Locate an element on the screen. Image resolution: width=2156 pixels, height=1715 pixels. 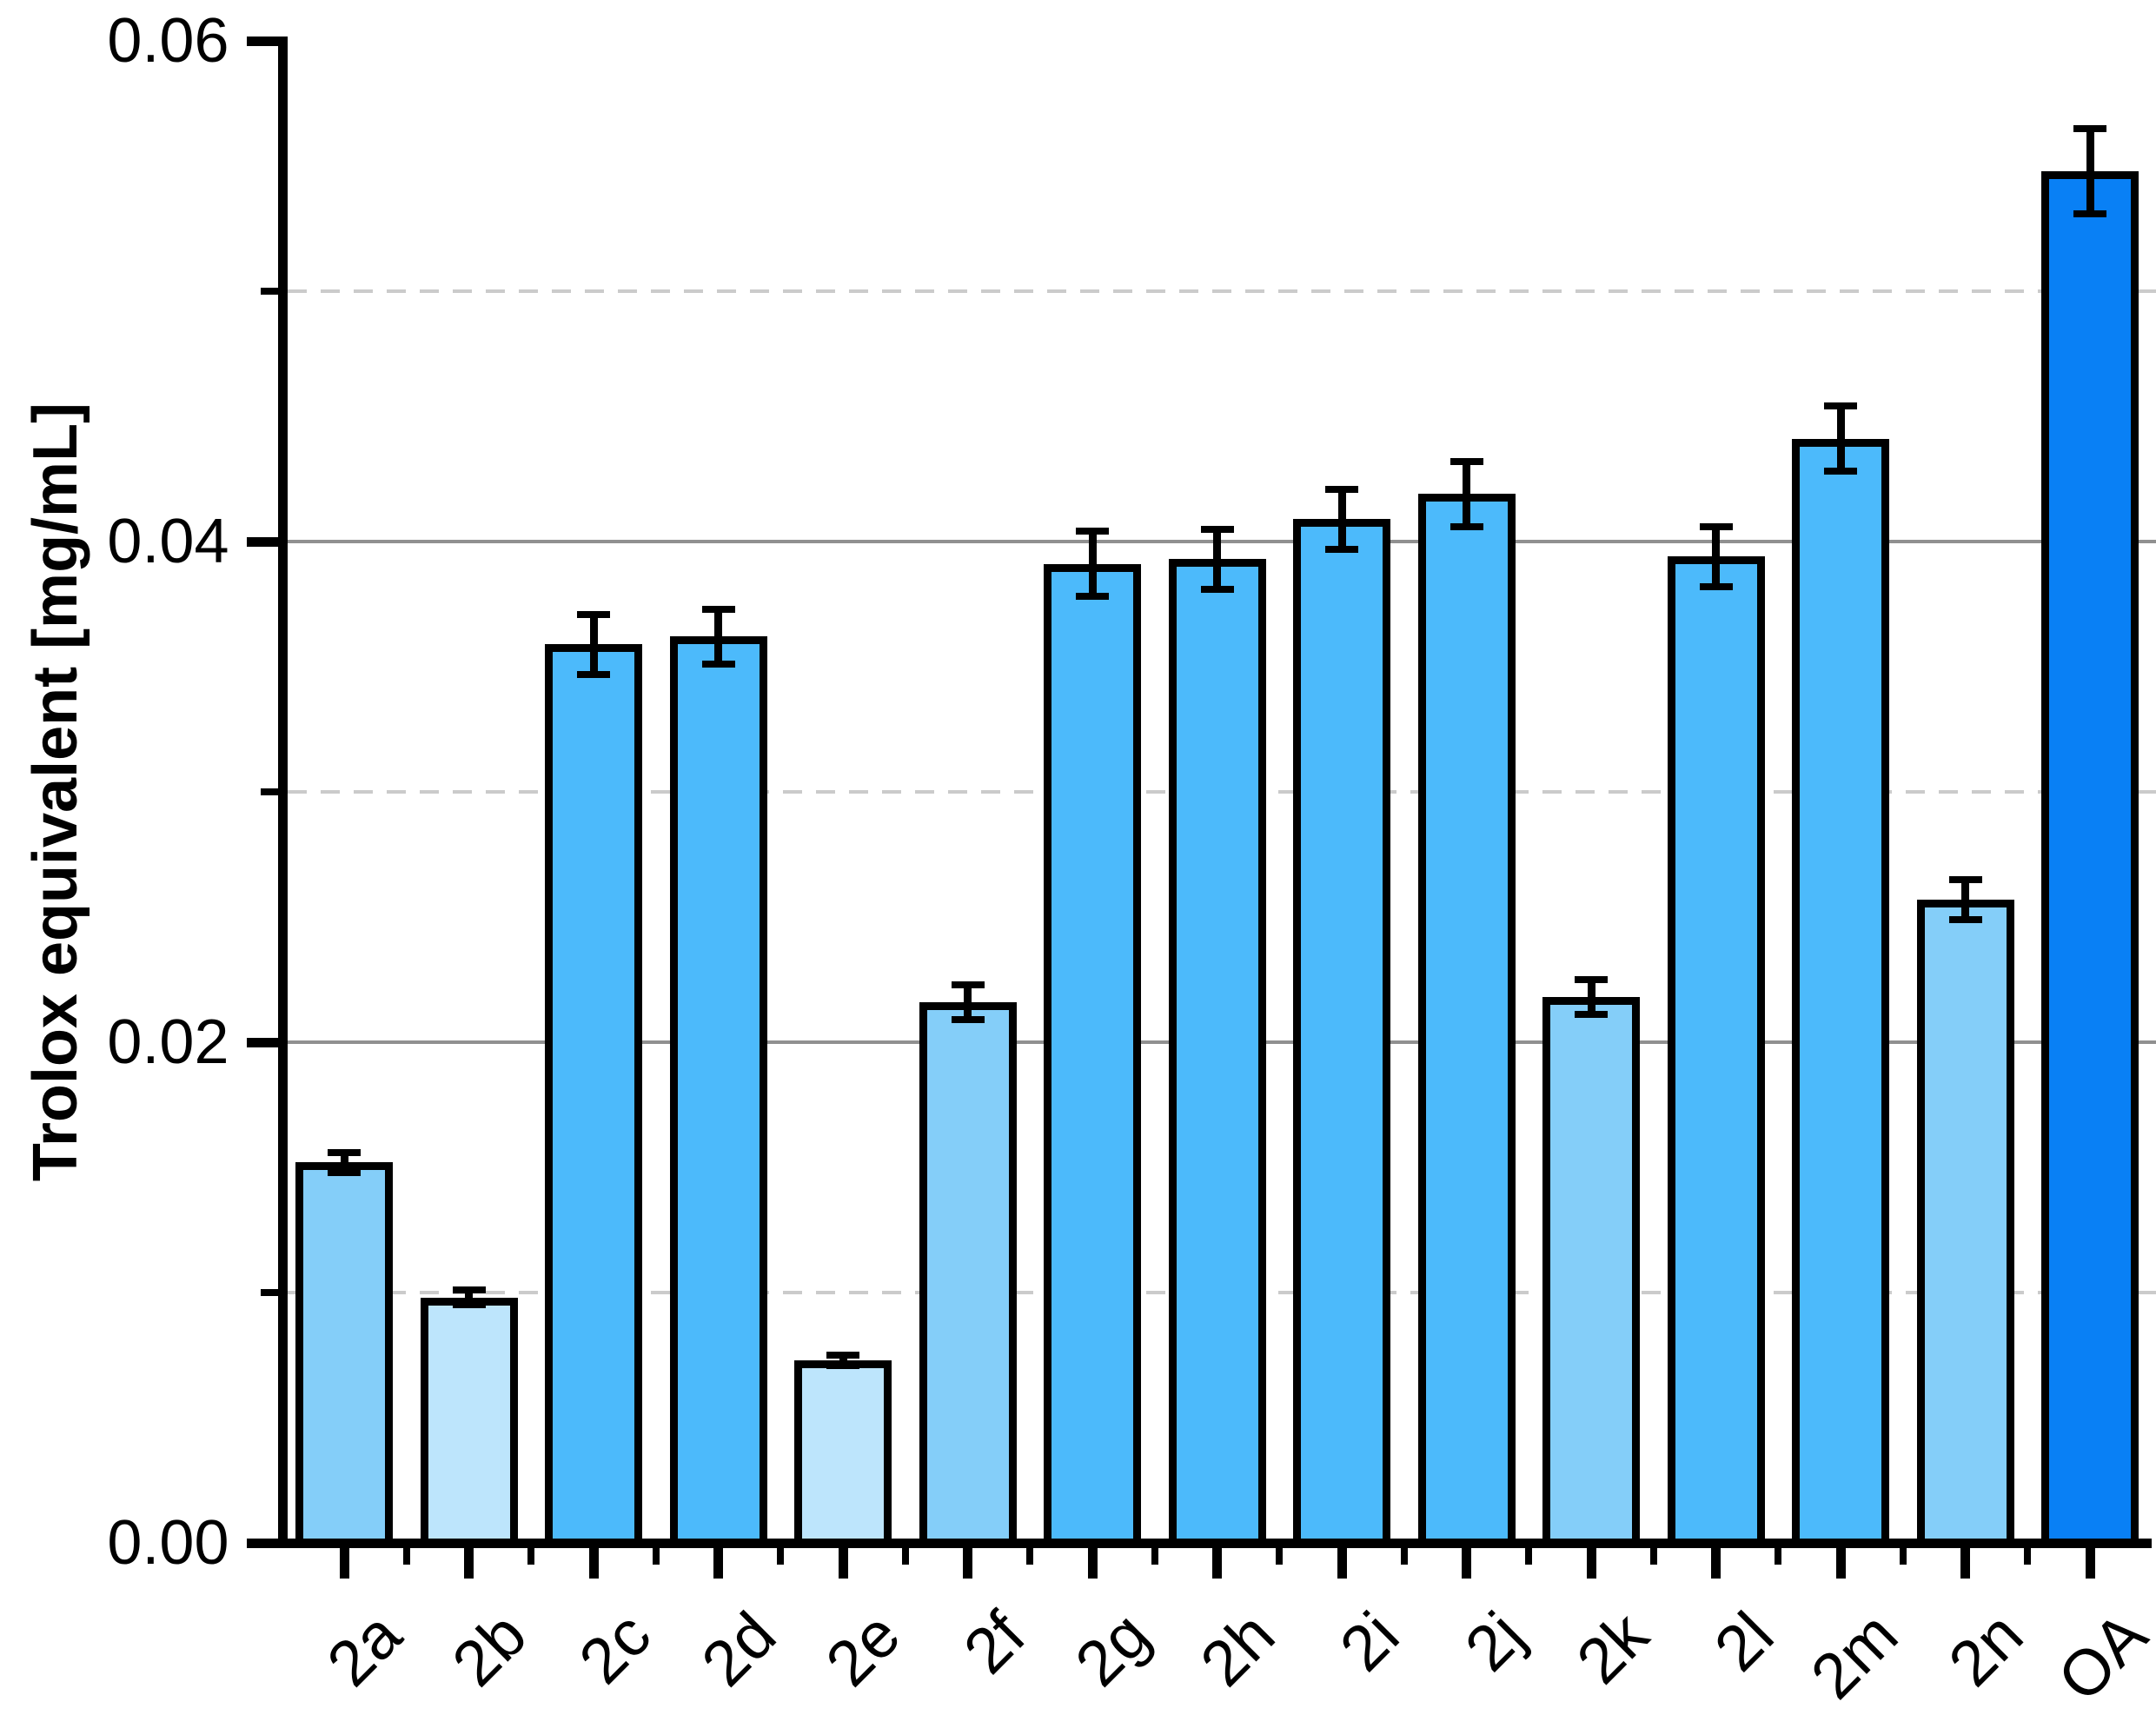
error-cap-bottom-2b is located at coordinates (469, 1305).